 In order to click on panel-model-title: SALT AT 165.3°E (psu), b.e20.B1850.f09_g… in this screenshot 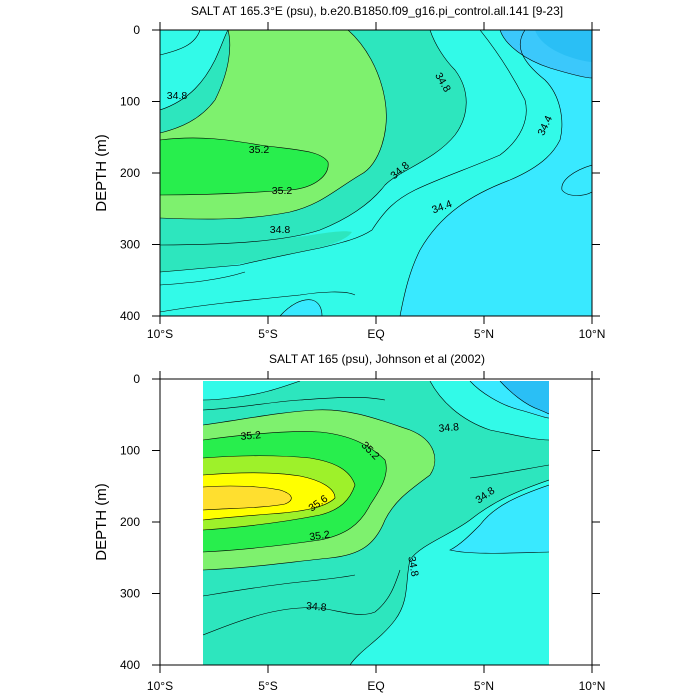, I will do `click(377, 11)`.